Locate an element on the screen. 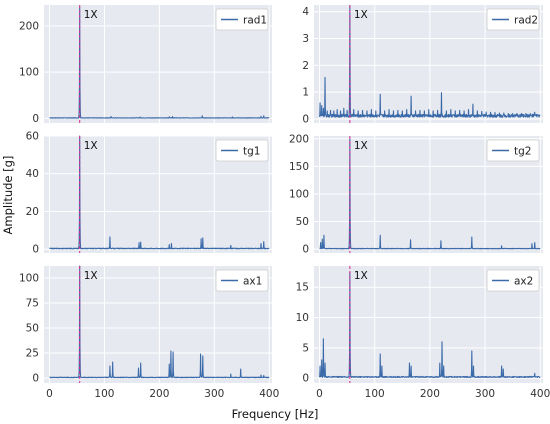 The image size is (550, 424). legend-label: tg1 is located at coordinates (251, 151).